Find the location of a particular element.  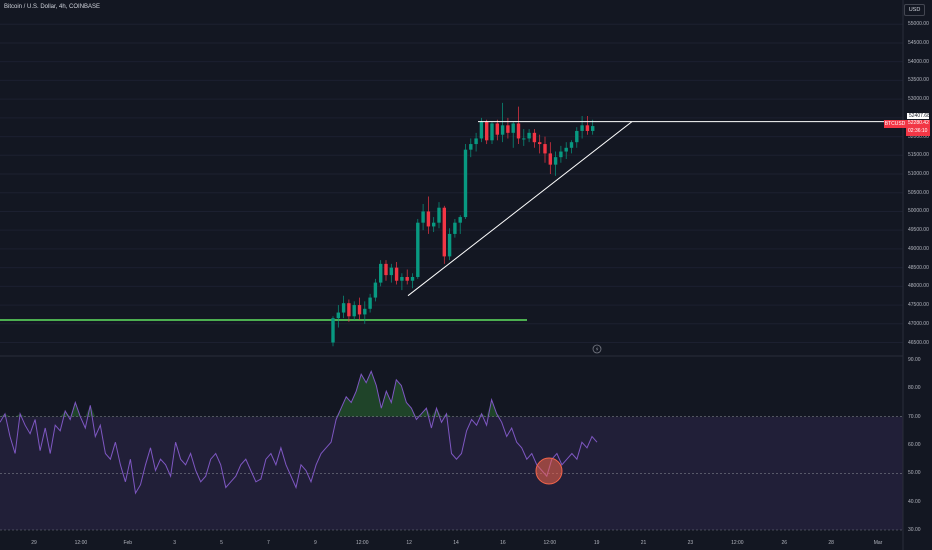

price-tick-label: 51500.00 is located at coordinates (918, 155).